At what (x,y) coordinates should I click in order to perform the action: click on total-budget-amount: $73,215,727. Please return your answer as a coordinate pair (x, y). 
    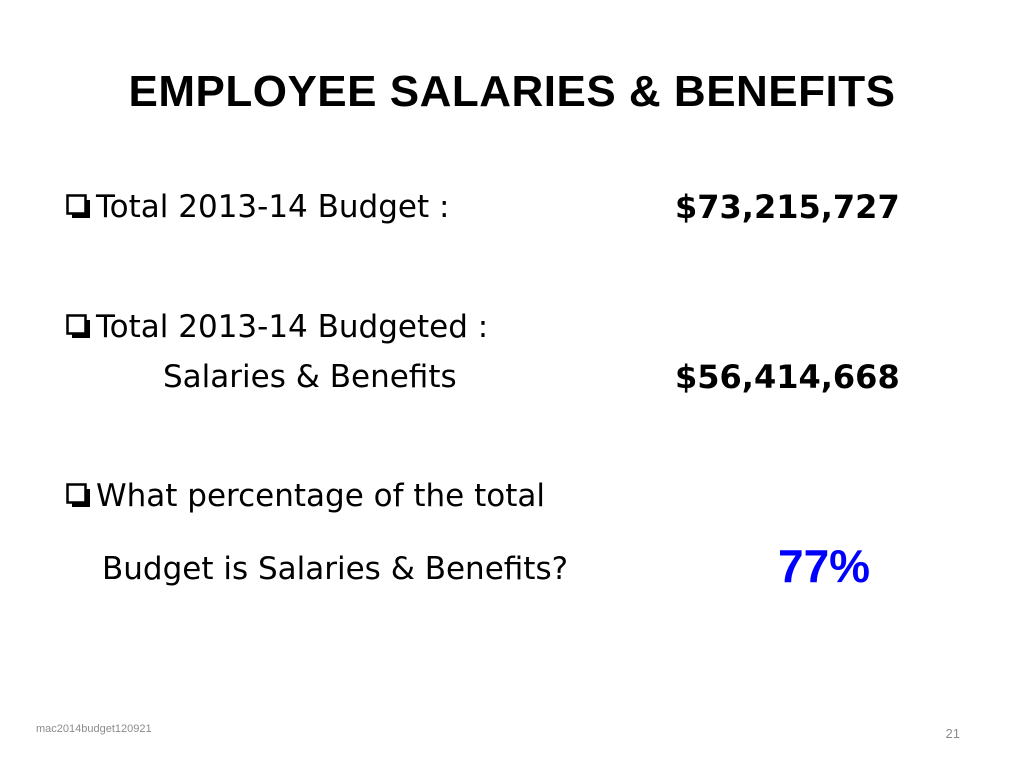
    Looking at the image, I should click on (787, 207).